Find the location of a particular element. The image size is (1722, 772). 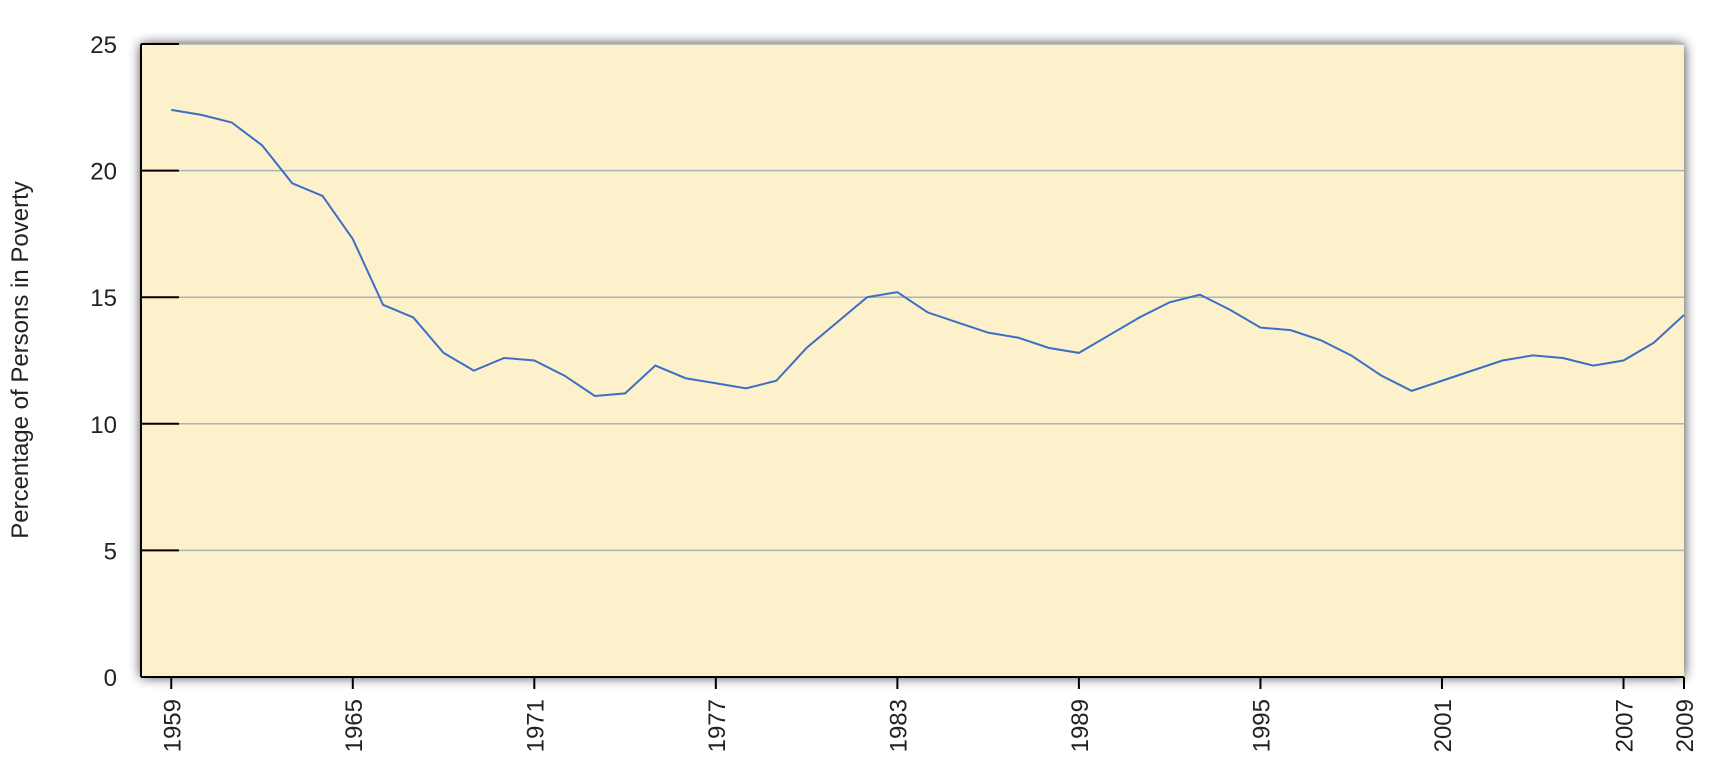

y-tick-label: 20 is located at coordinates (103, 172).